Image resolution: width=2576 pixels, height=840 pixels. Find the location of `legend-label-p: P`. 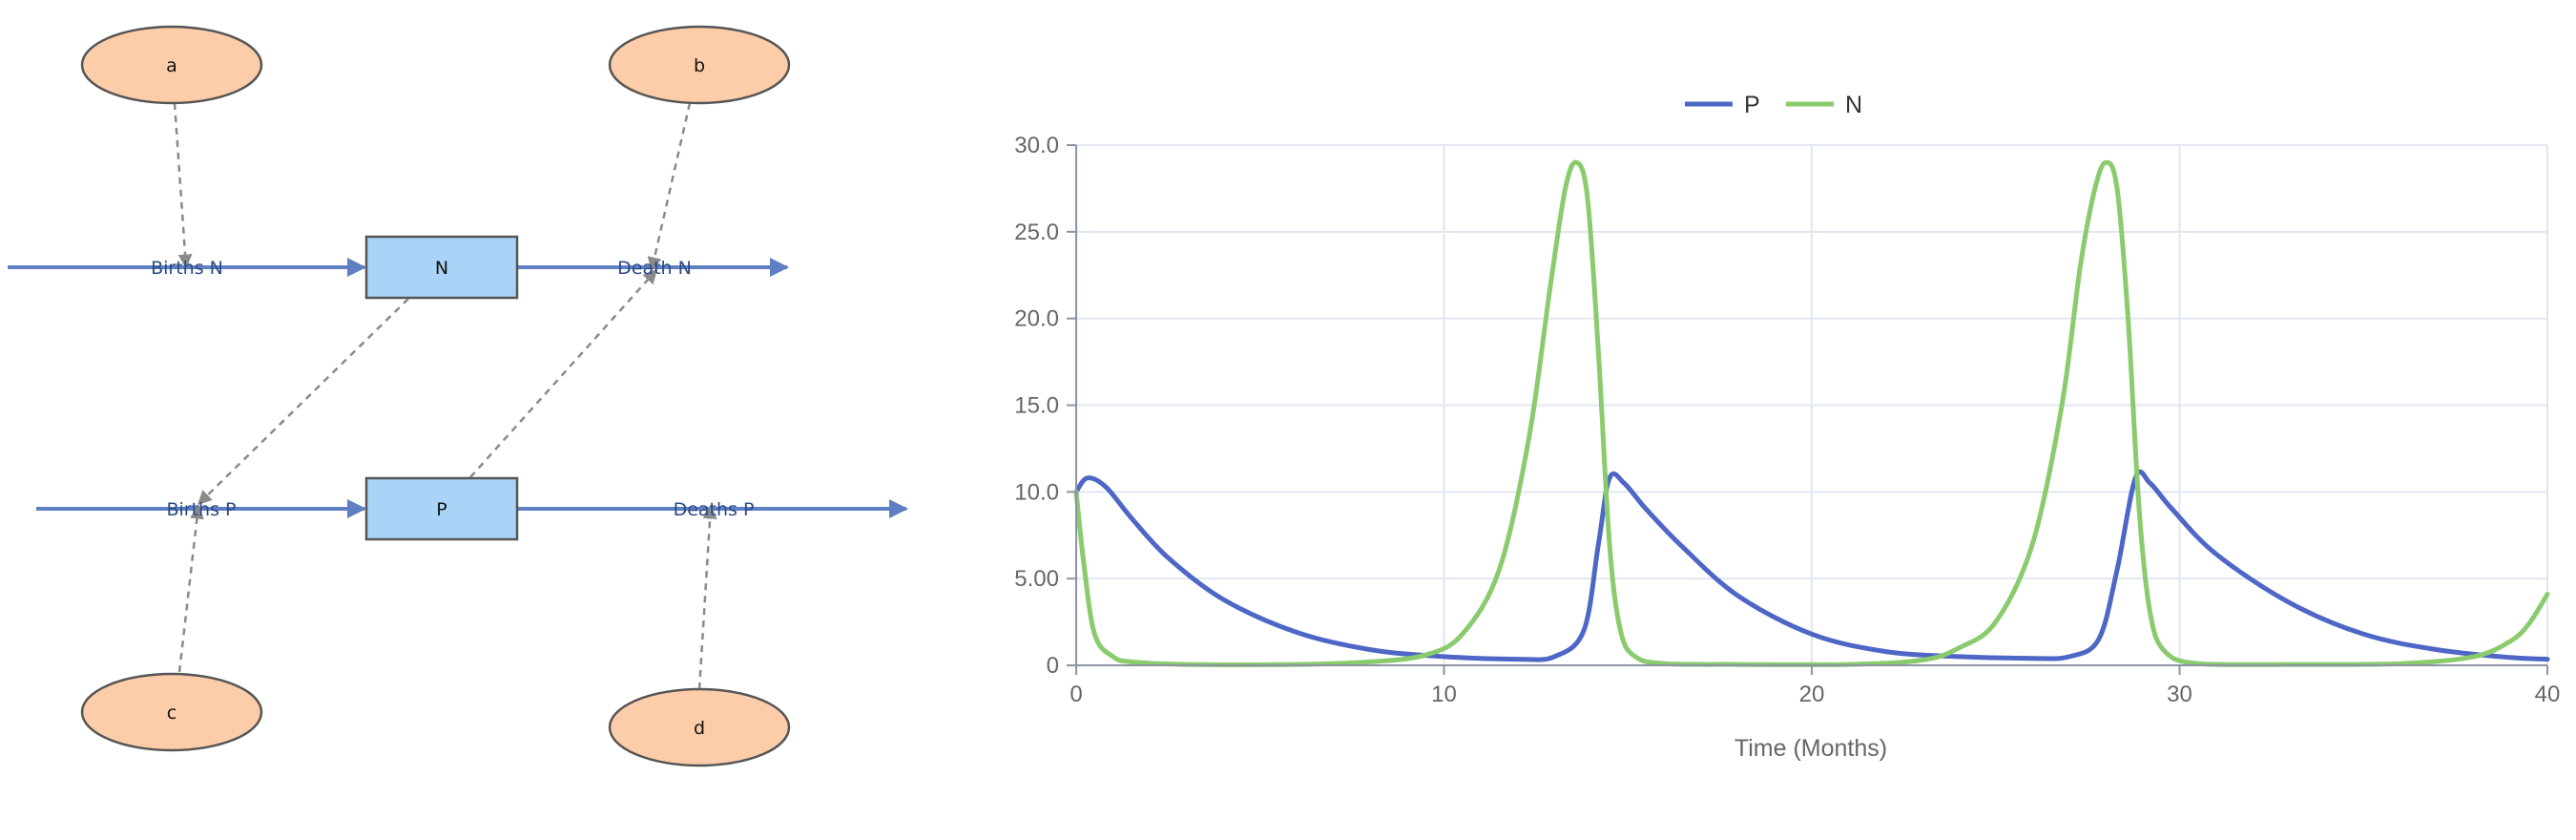

legend-label-p: P is located at coordinates (1752, 105).